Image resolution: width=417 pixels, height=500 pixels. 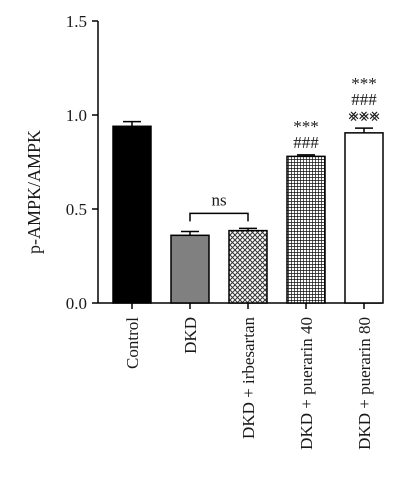 I want to click on y-axis-title-group: p-AMPK/AMPK, so click(x=34, y=192).